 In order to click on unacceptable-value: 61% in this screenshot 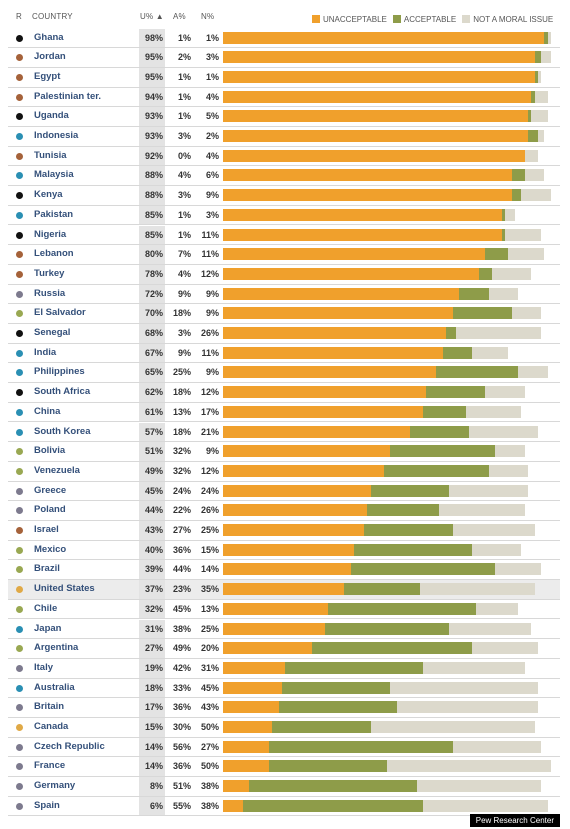, I will do `click(153, 411)`.